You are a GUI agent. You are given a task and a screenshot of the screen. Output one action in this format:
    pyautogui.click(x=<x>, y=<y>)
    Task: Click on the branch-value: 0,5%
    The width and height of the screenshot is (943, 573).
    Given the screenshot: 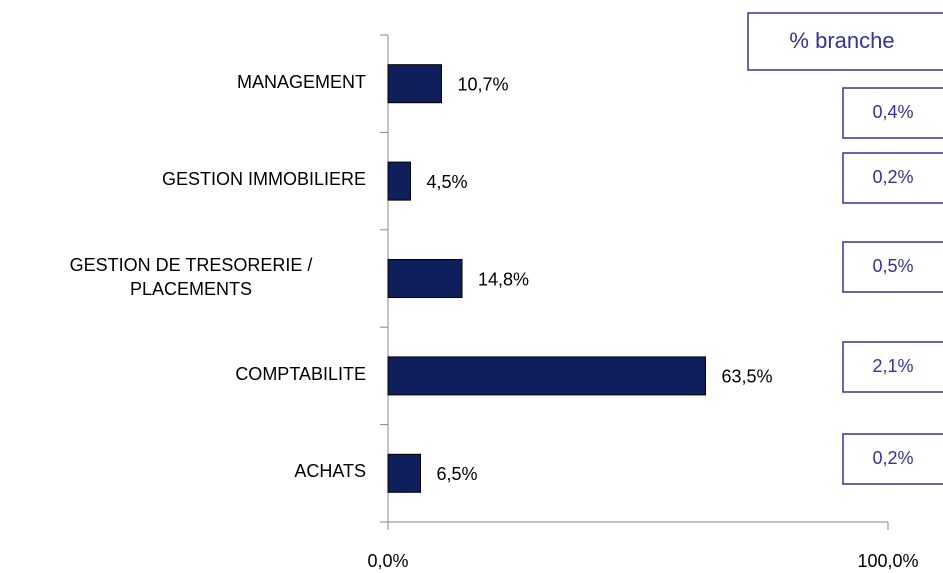 What is the action you would take?
    pyautogui.click(x=892, y=266)
    